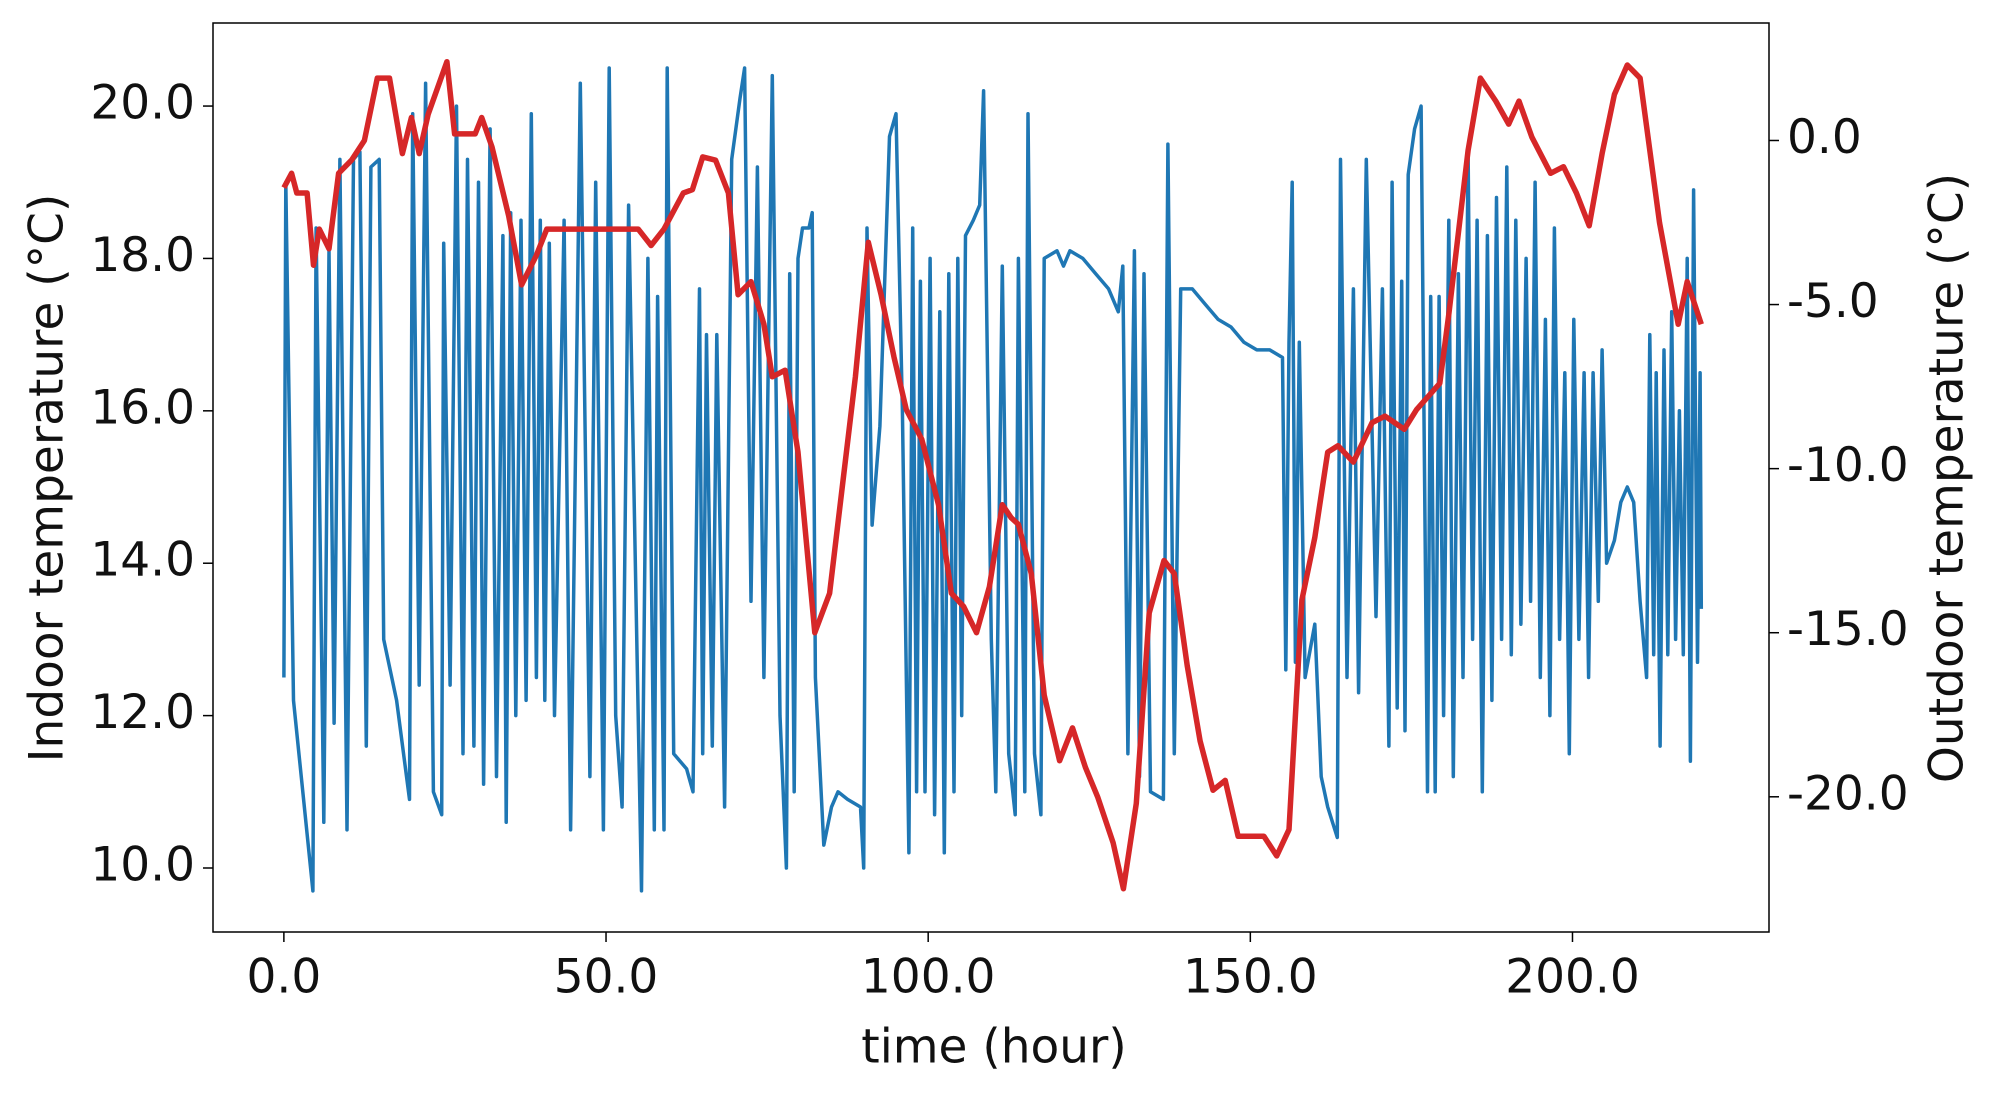  Describe the element at coordinates (142, 407) in the screenshot. I see `y-tick-label: 16.0` at that location.